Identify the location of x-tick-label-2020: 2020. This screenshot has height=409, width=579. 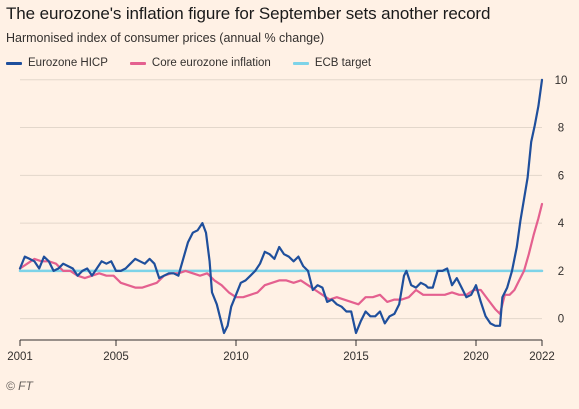
(476, 357).